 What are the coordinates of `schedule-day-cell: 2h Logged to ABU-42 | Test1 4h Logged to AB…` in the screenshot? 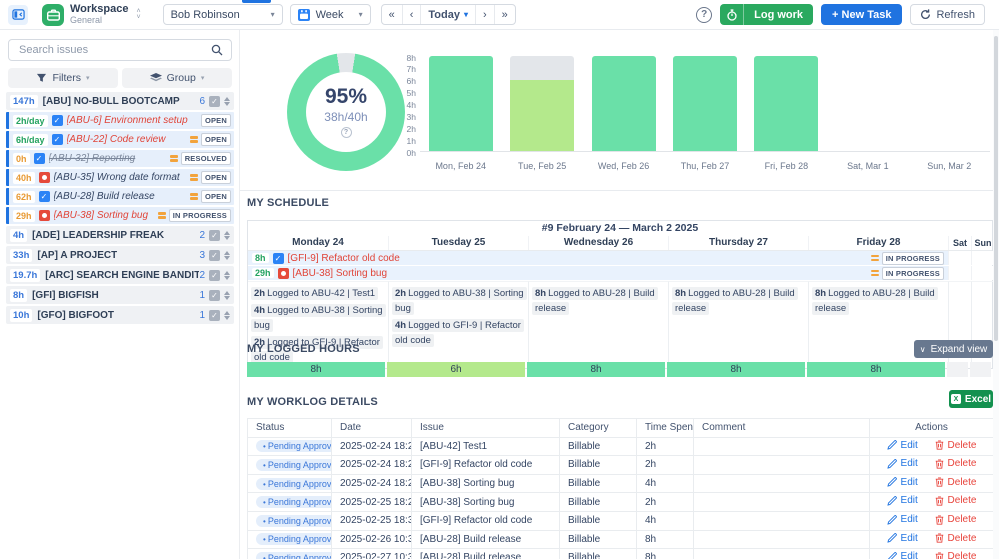 It's located at (318, 324).